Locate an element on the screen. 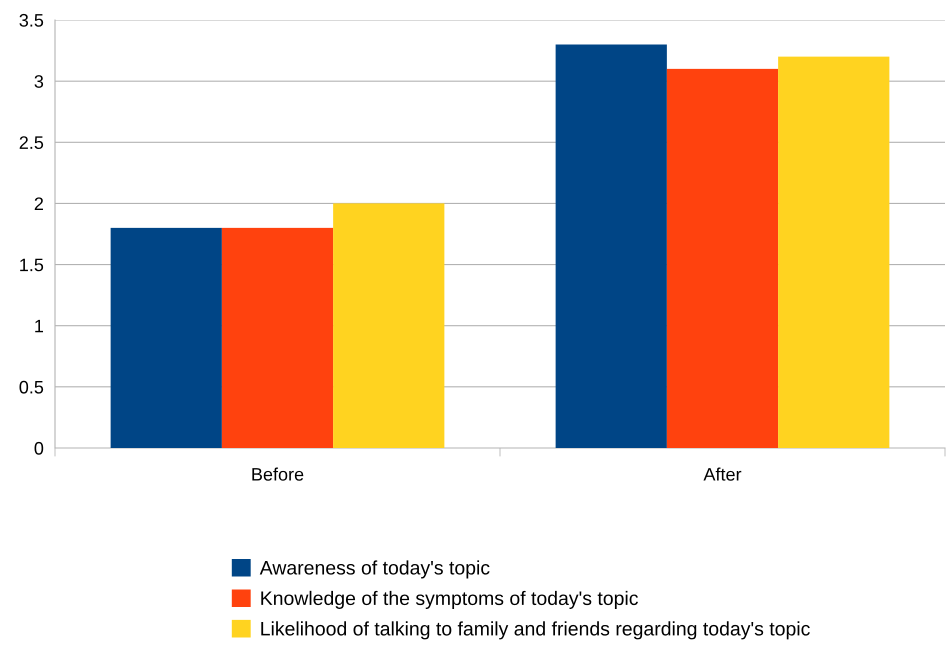 The image size is (948, 661). y-tick-label: 1.5 is located at coordinates (32, 265).